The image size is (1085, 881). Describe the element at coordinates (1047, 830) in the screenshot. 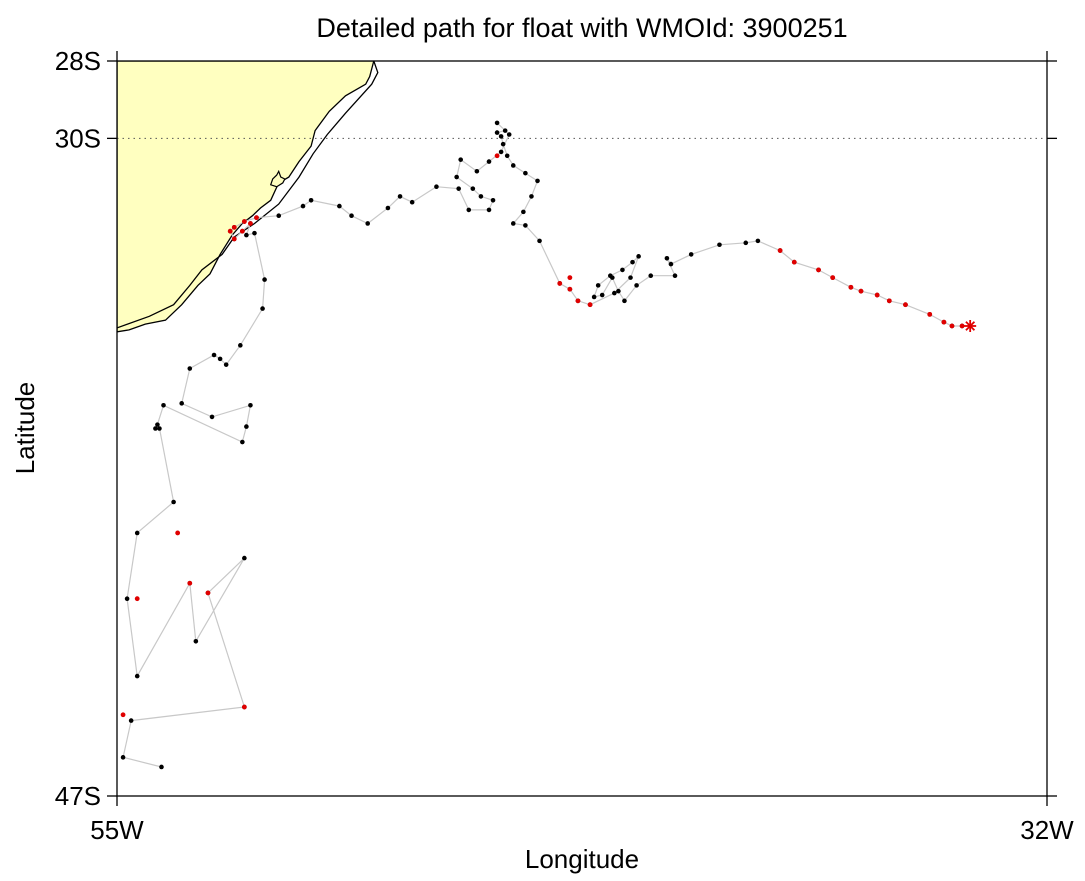

I see `x-tick-label: 32W` at that location.